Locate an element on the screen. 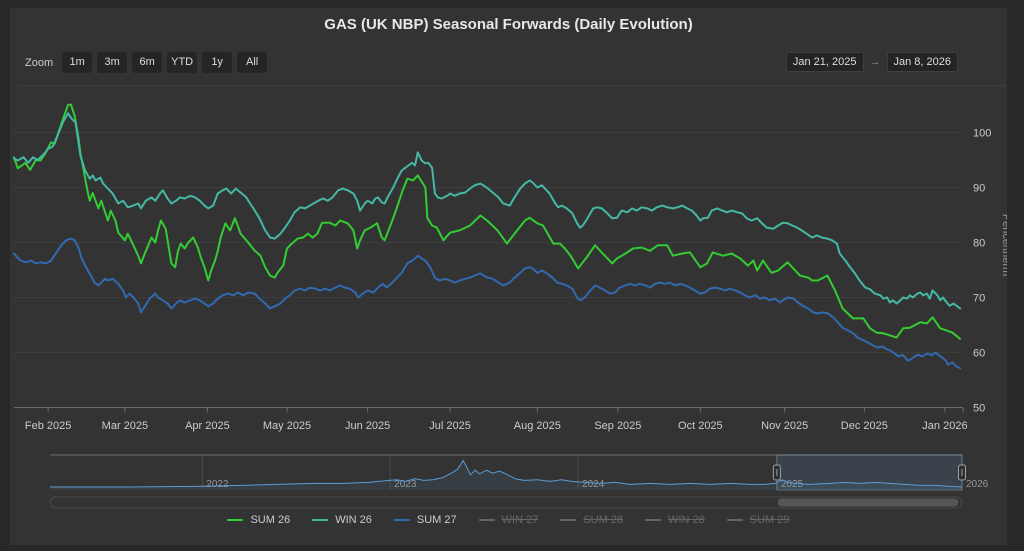  legend-item-win-26: WIN 26 is located at coordinates (342, 520).